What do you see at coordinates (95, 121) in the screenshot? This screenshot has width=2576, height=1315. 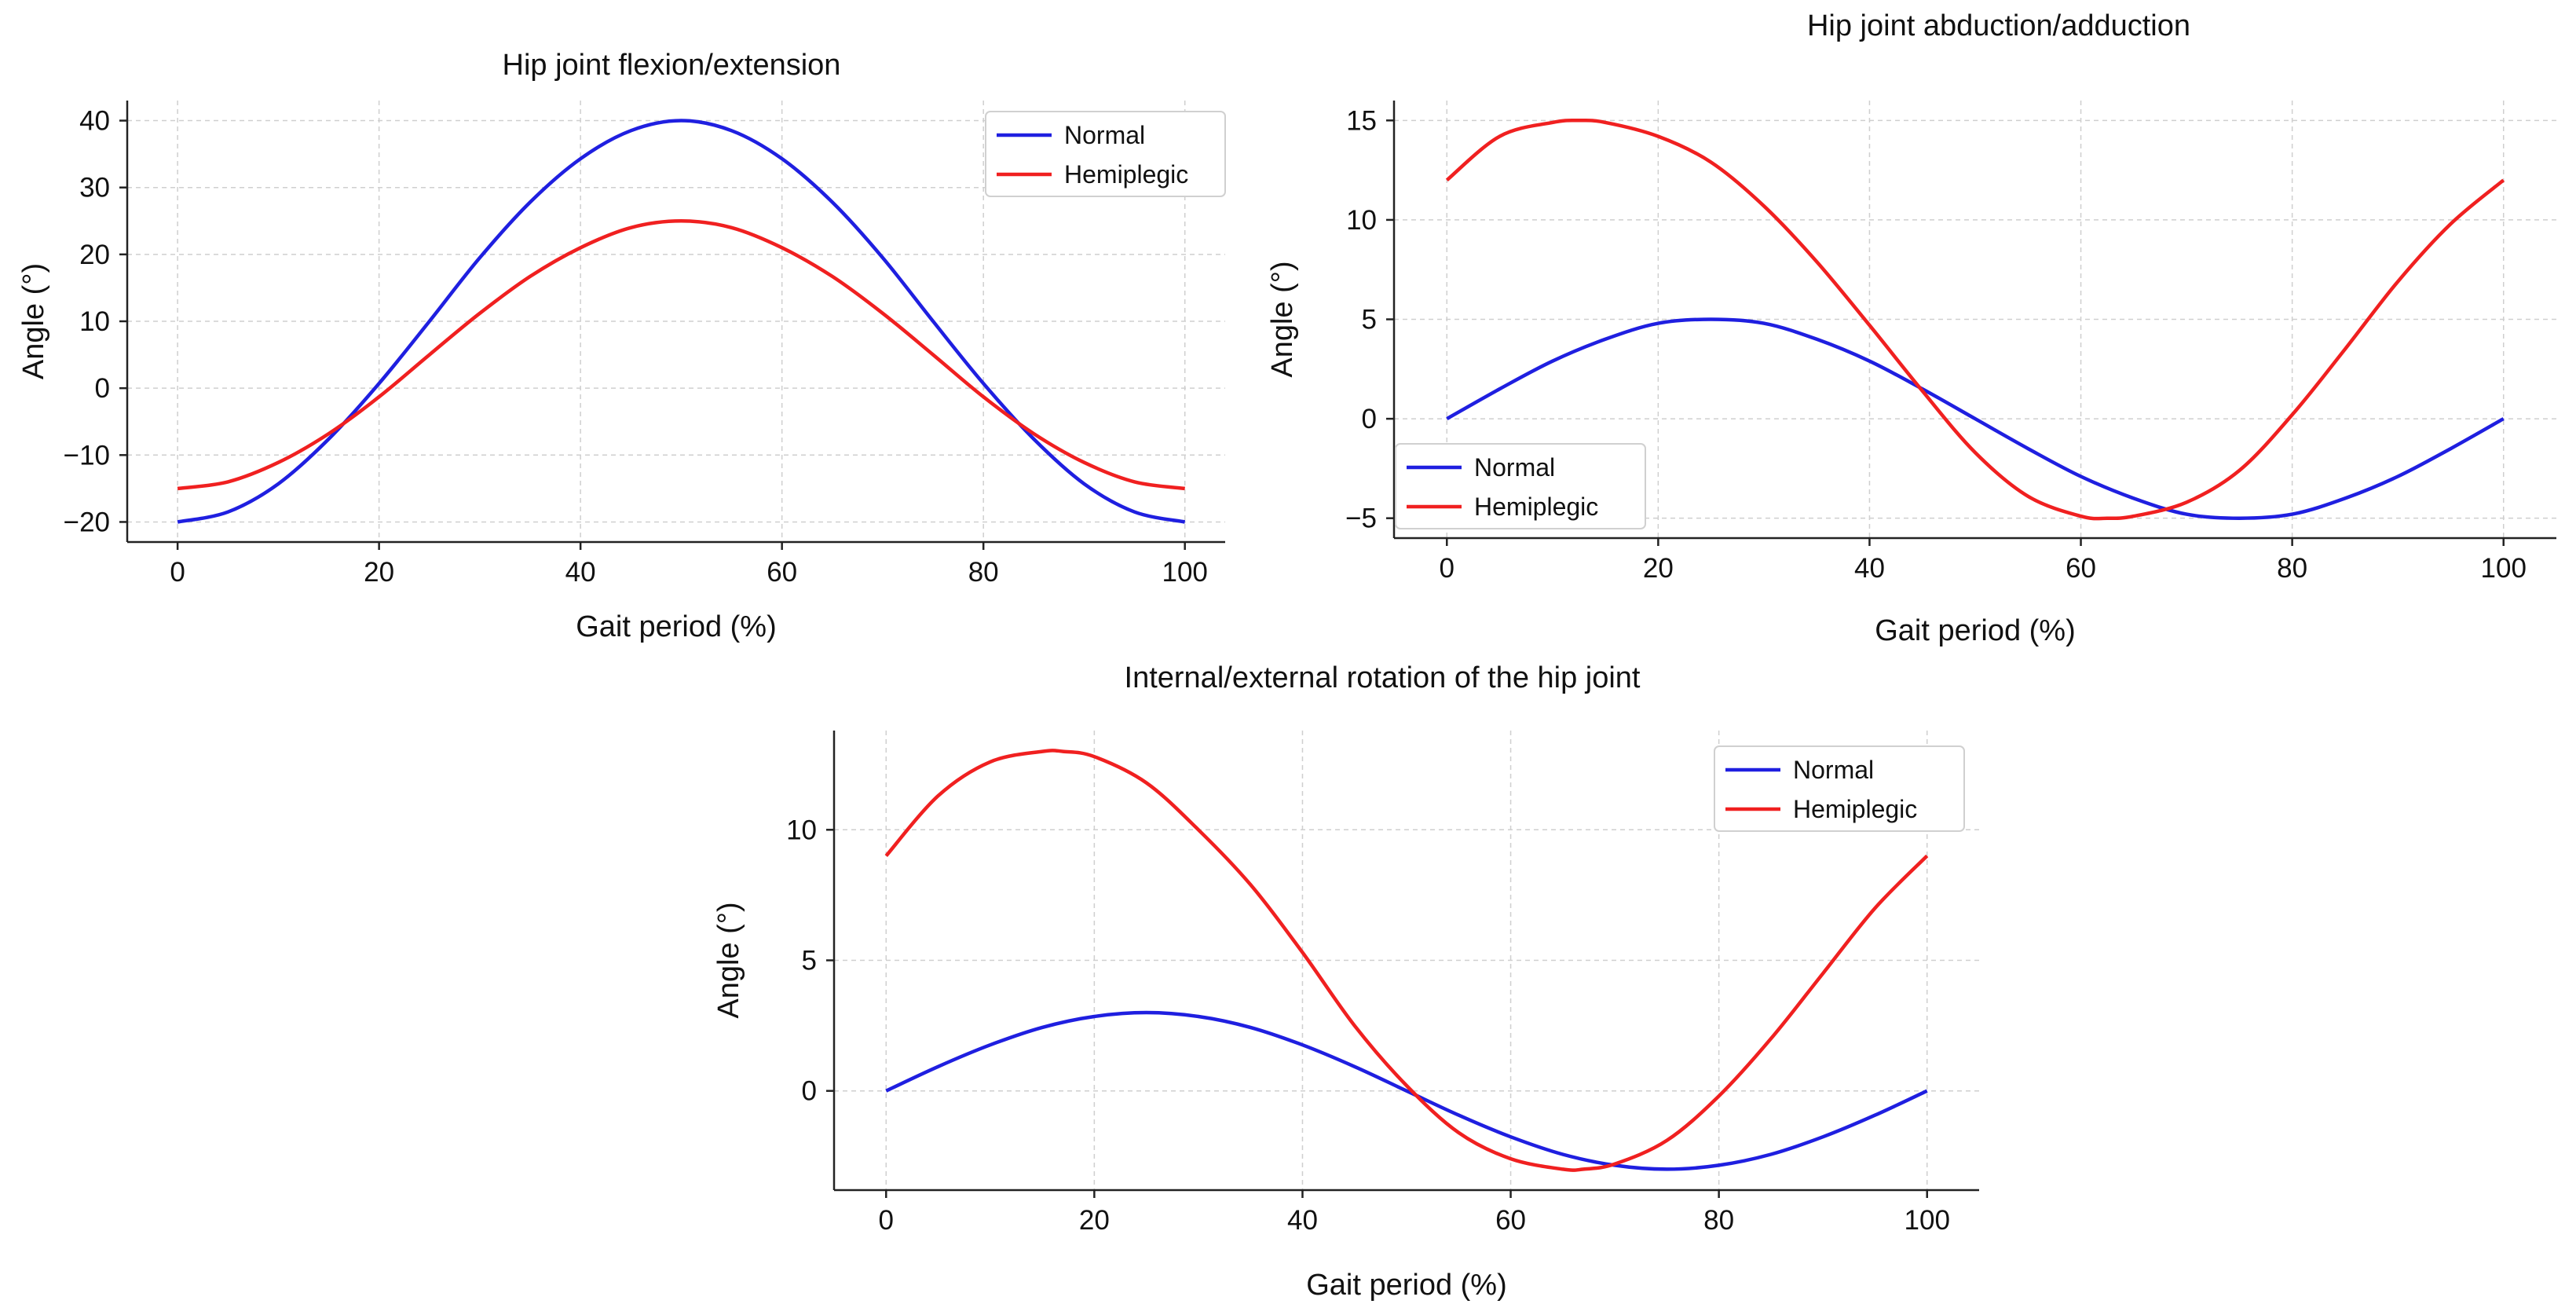 I see `y-tick-label: 40` at bounding box center [95, 121].